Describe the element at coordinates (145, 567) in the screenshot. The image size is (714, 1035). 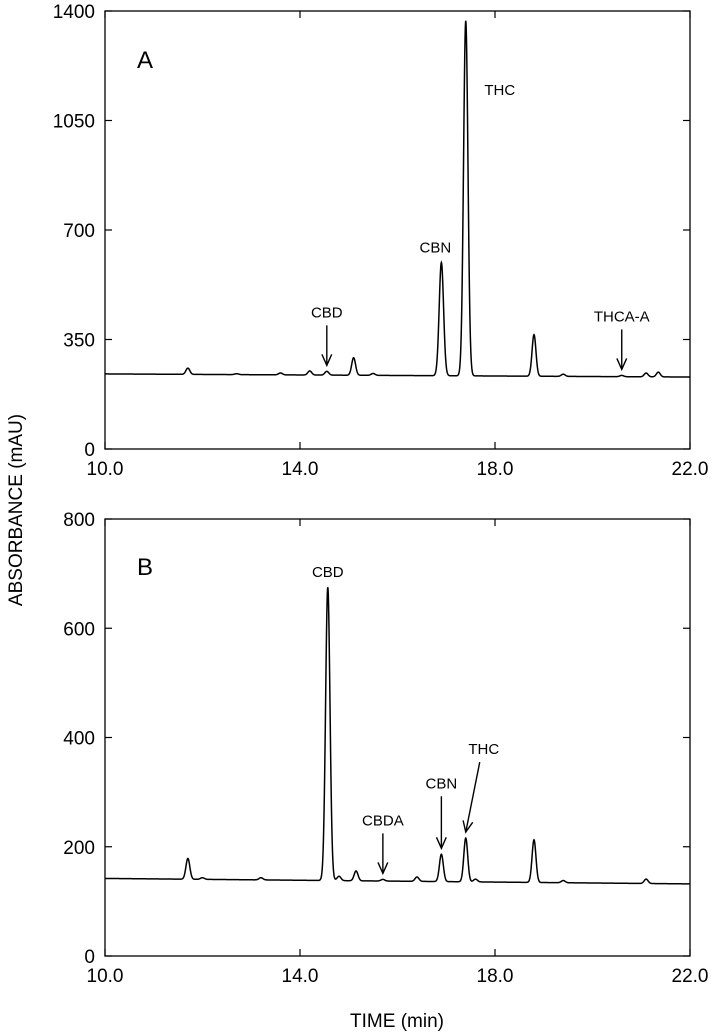
I see `panel-label: B` at that location.